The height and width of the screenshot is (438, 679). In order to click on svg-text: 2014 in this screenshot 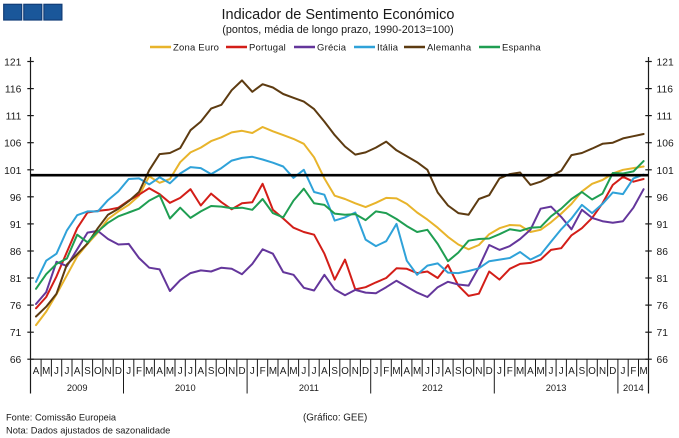, I will do `click(633, 388)`.